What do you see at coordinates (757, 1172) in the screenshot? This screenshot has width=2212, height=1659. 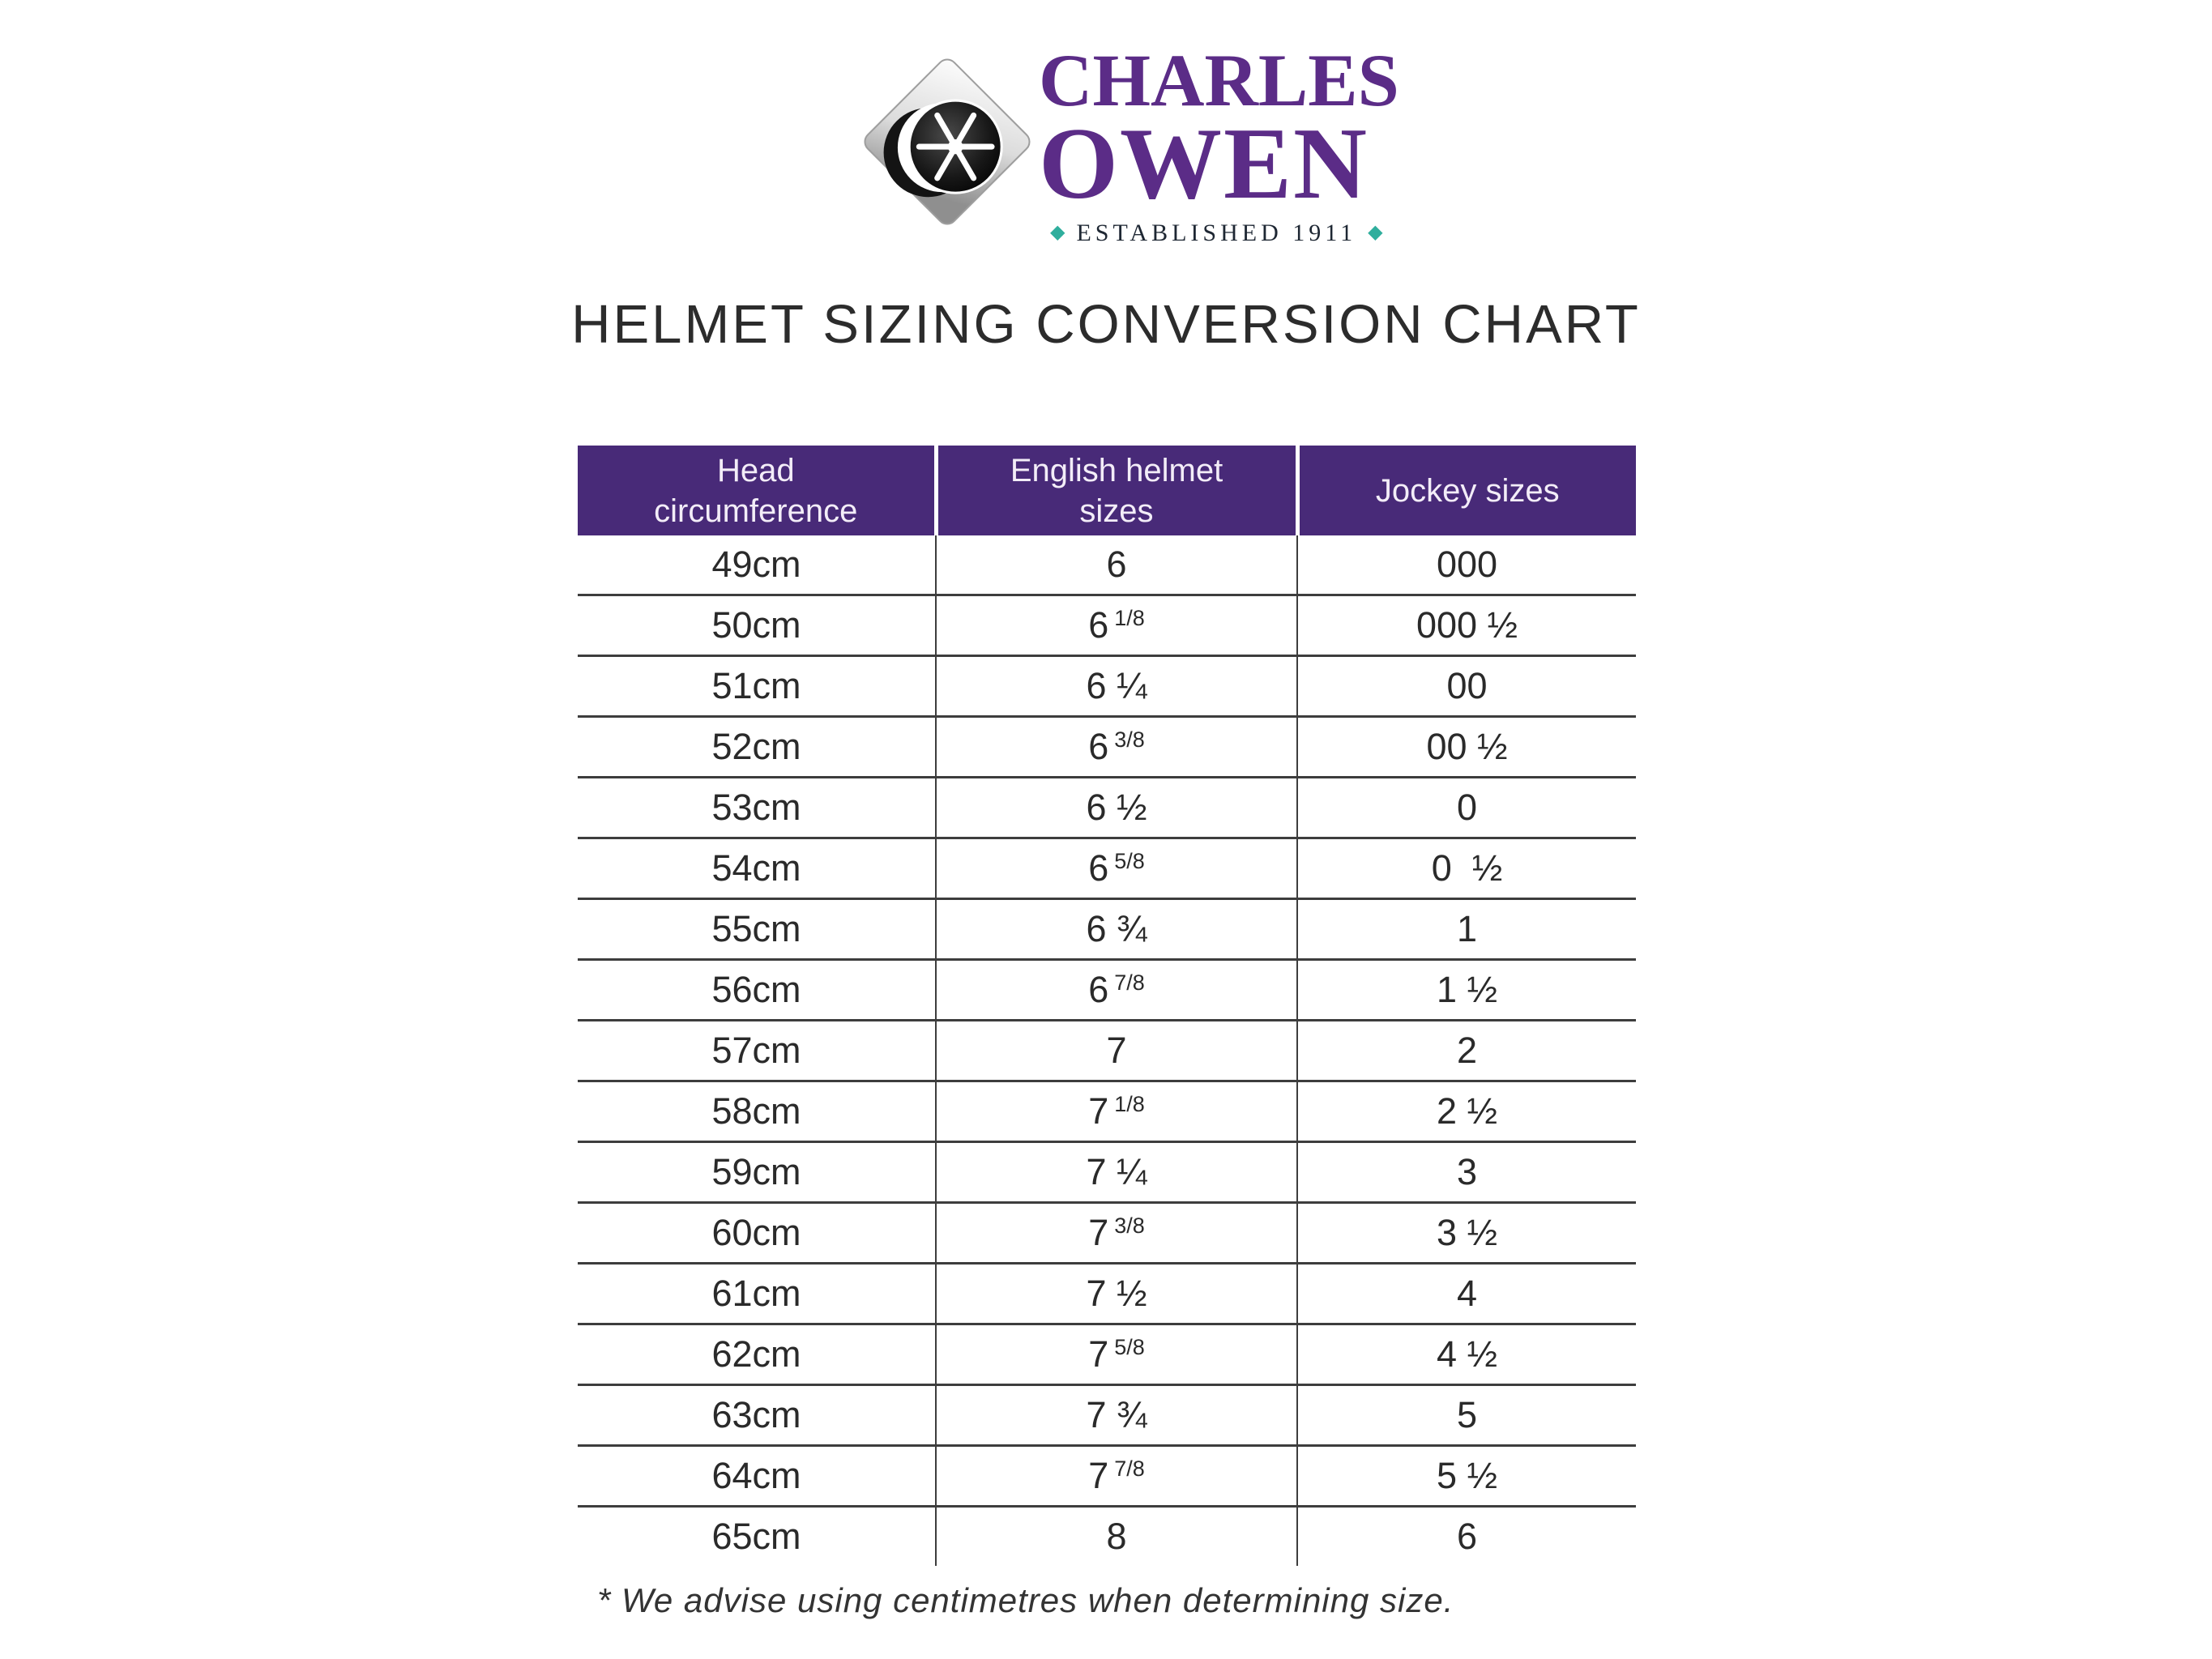 I see `head-circumference-cell: 59cm` at bounding box center [757, 1172].